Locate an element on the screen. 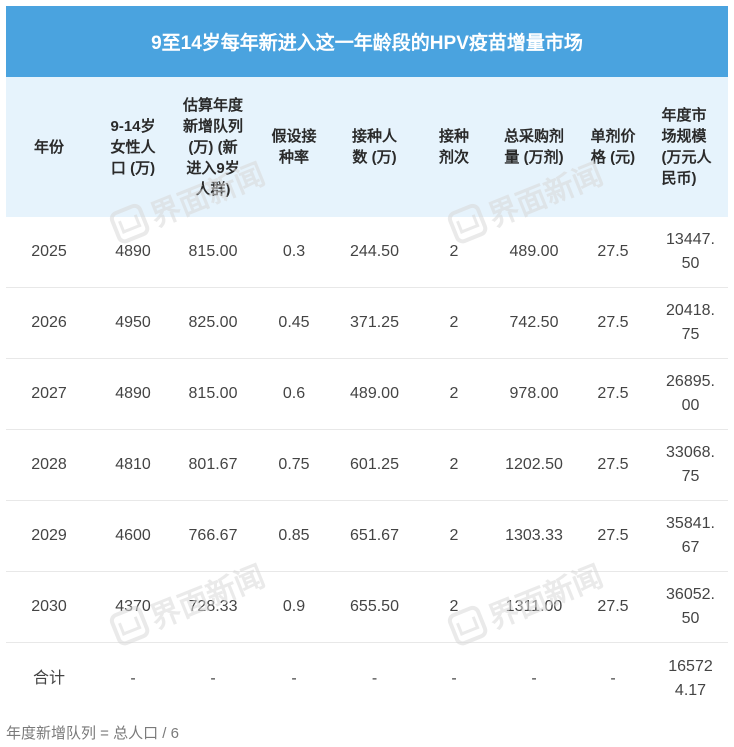 This screenshot has width=734, height=747. header-female-population: 9-14岁女性人口 (万) is located at coordinates (133, 147).